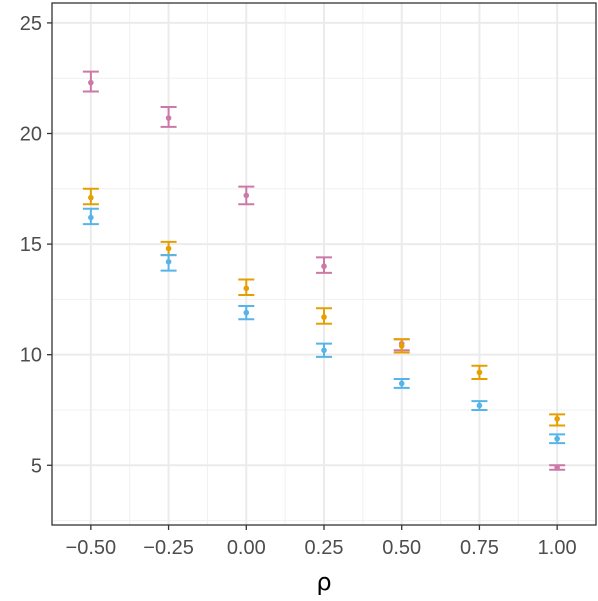  What do you see at coordinates (31, 245) in the screenshot?
I see `y-tick-label: 15` at bounding box center [31, 245].